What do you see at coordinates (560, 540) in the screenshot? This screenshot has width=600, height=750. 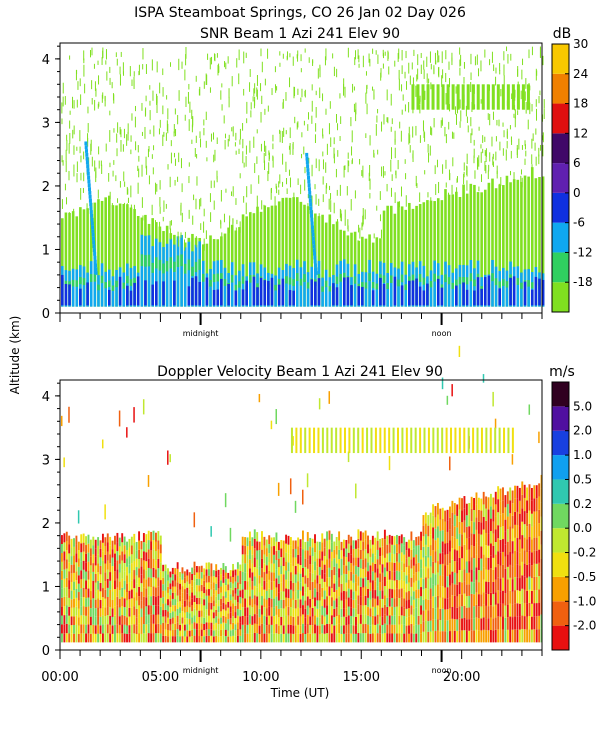 I see `colorbar-segment` at bounding box center [560, 540].